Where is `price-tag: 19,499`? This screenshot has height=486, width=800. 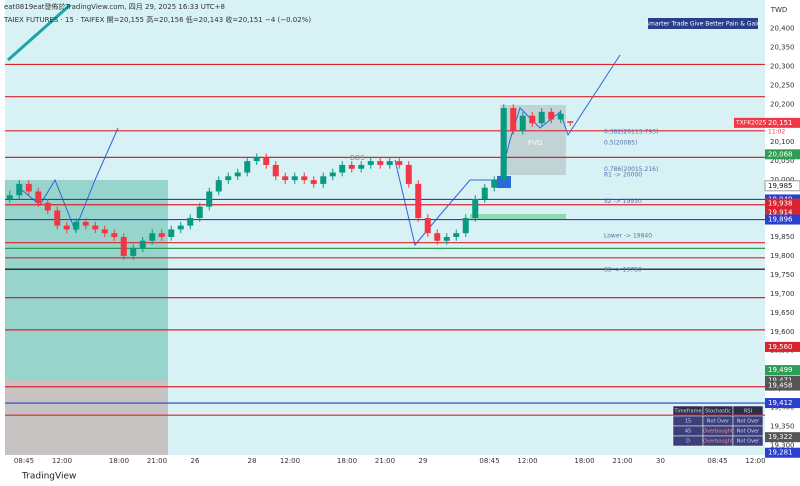
price-tag: 19,499 is located at coordinates (780, 370).